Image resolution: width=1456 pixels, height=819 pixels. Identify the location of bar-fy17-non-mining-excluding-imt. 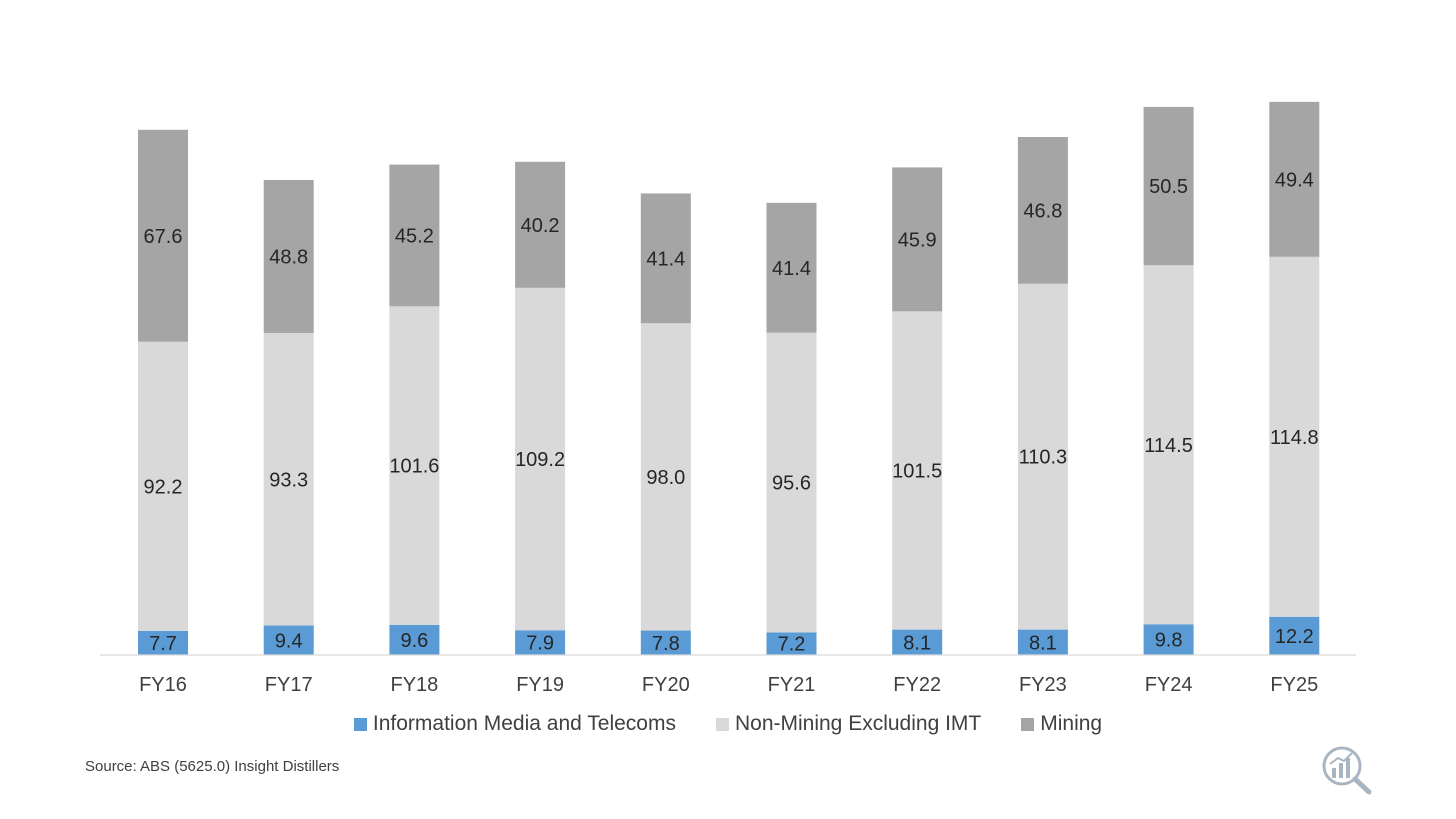
(288, 479).